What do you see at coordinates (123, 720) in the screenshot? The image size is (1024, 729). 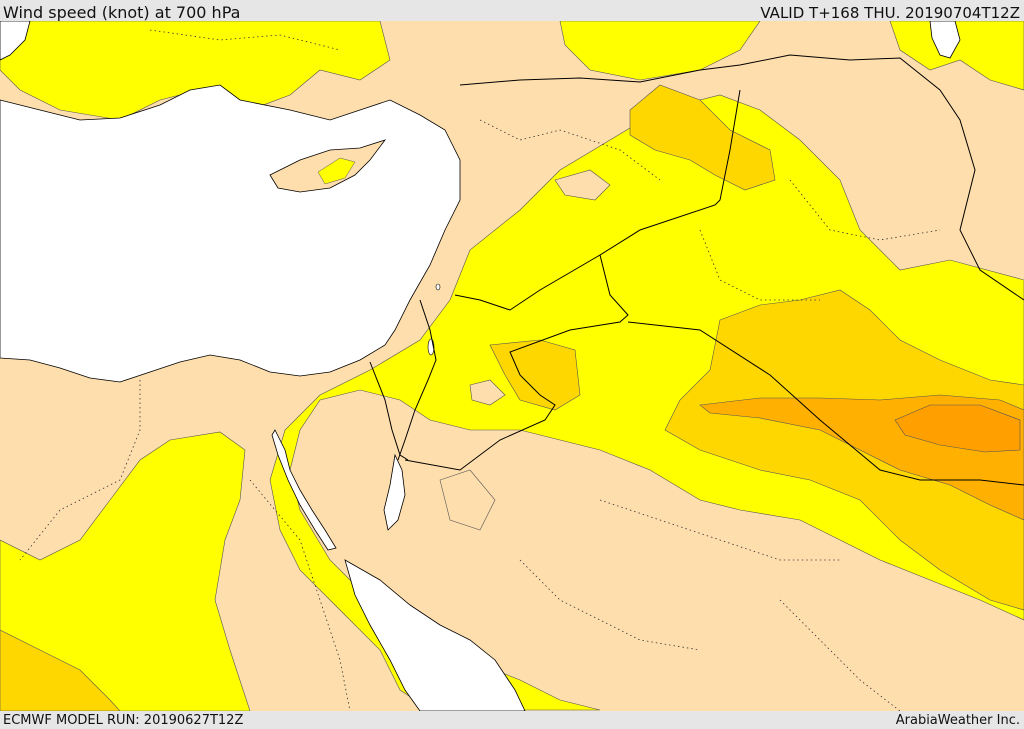 I see `model-run: ECMWF MODEL RUN: 20190627T12Z` at bounding box center [123, 720].